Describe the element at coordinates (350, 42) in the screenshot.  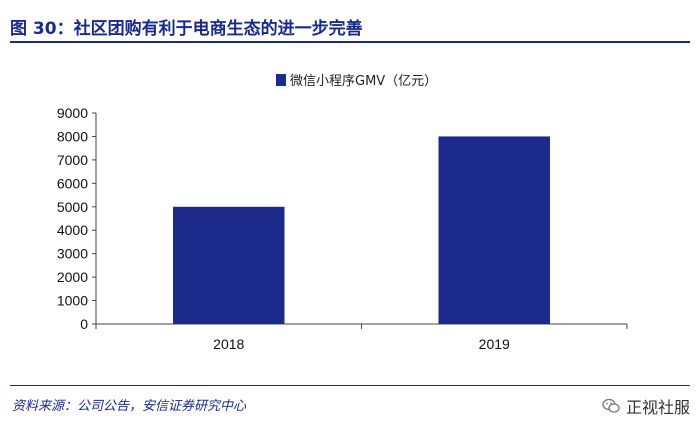
I see `title-divider` at that location.